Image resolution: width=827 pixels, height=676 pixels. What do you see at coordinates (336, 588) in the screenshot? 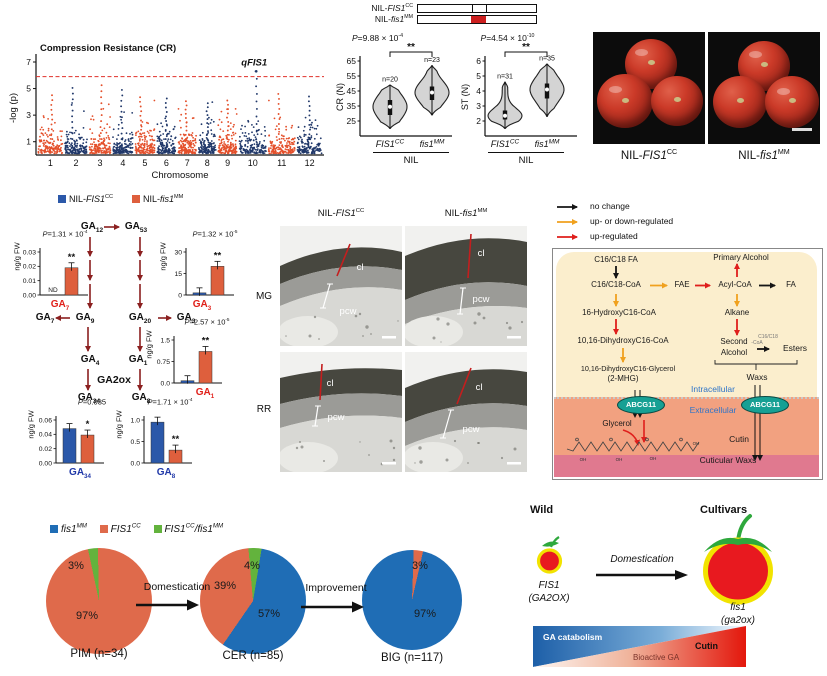
I see `arrow-label-improvement: Improvement` at bounding box center [336, 588].